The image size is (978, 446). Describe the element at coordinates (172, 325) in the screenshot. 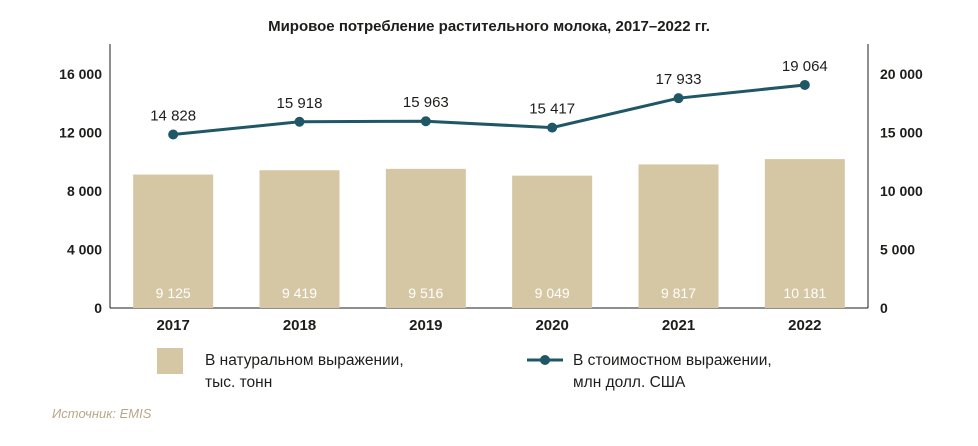

I see `x-axis-tick-label: 2017` at that location.